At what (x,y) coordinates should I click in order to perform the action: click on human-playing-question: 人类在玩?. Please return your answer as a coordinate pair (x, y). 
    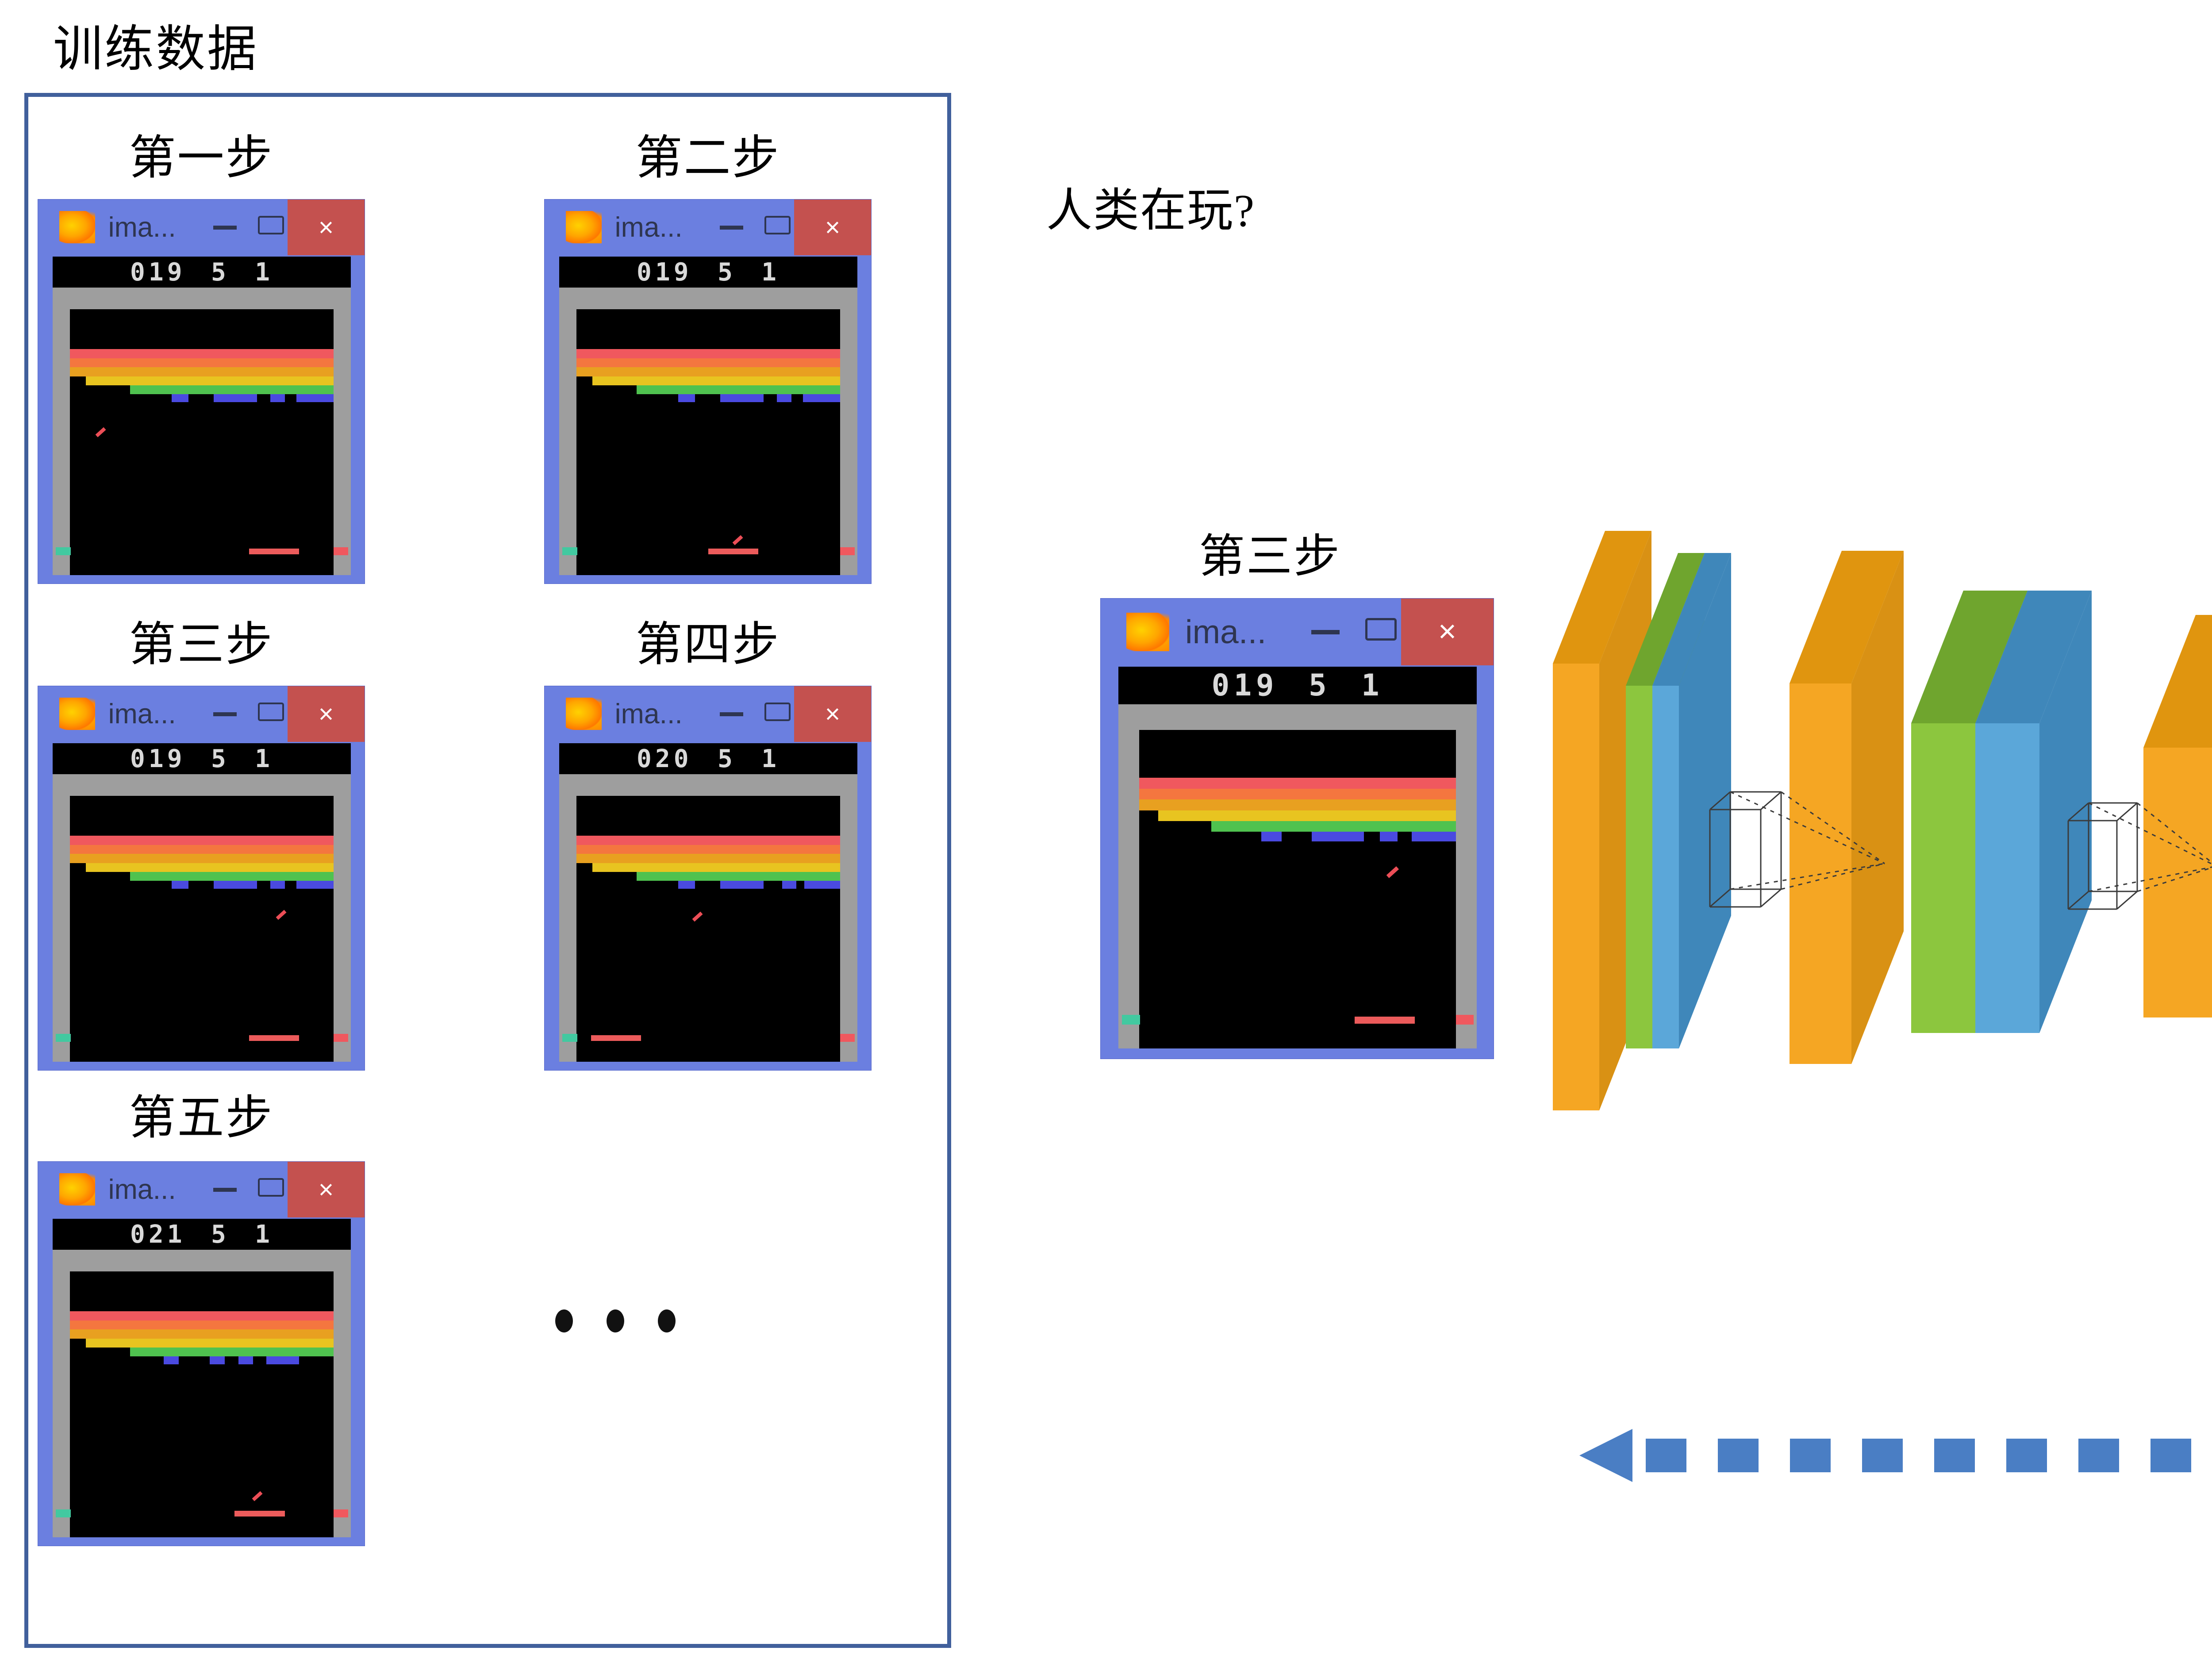
    Looking at the image, I should click on (1151, 210).